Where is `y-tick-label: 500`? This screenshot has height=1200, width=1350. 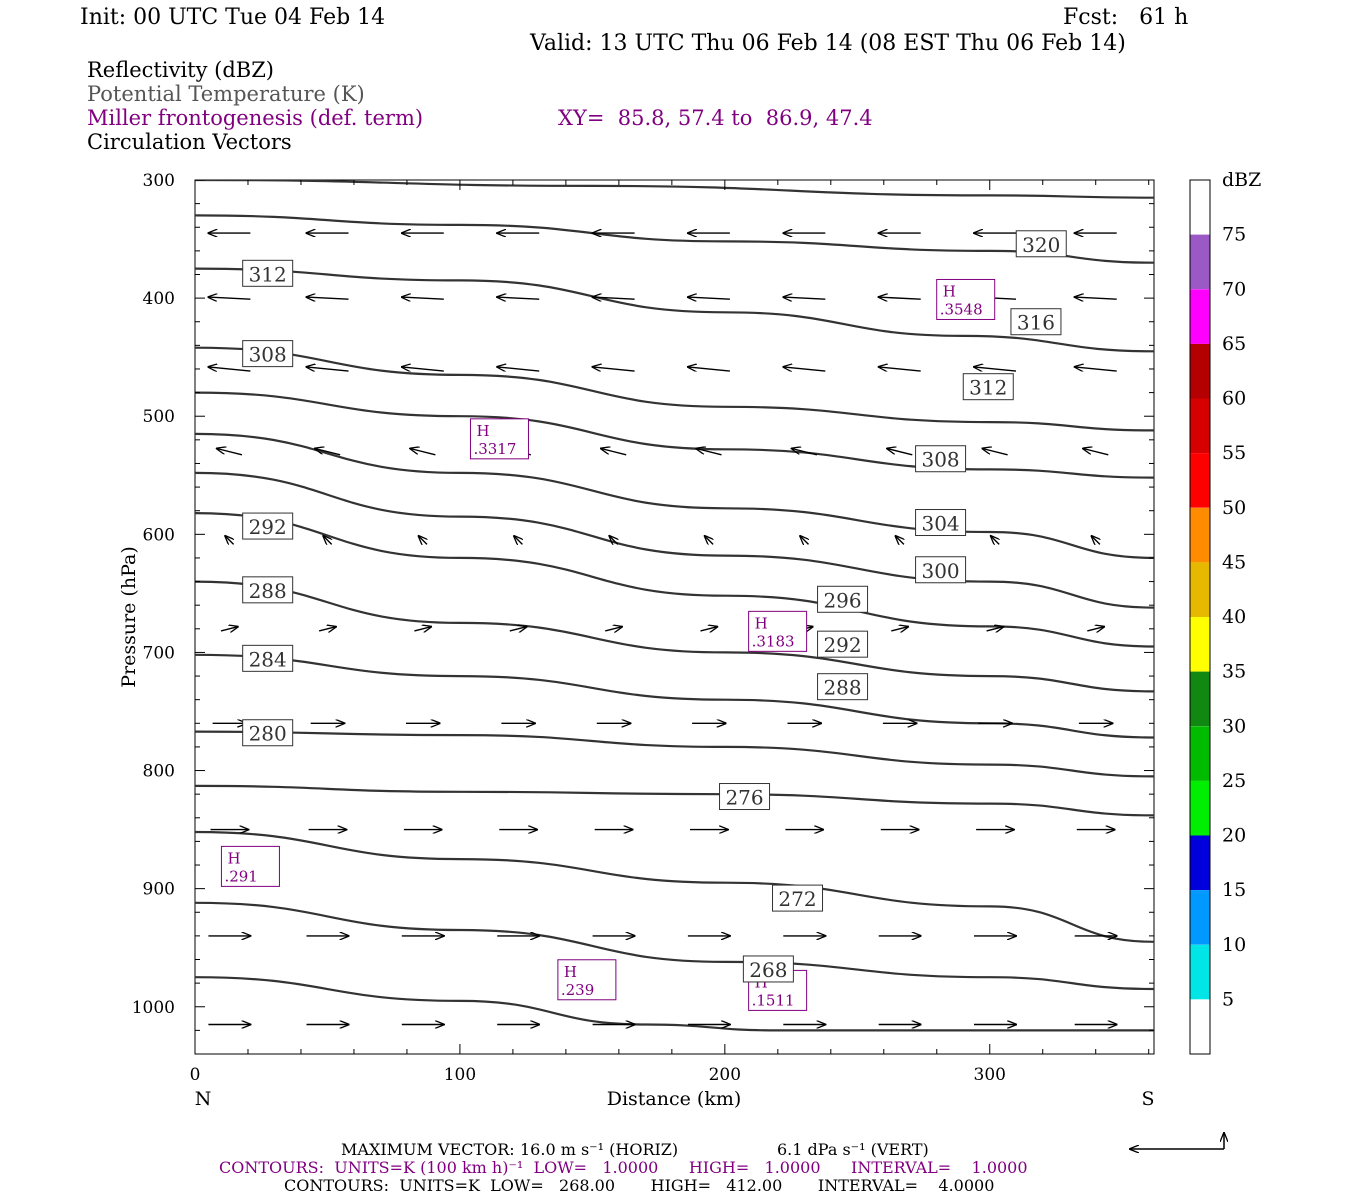 y-tick-label: 500 is located at coordinates (159, 417).